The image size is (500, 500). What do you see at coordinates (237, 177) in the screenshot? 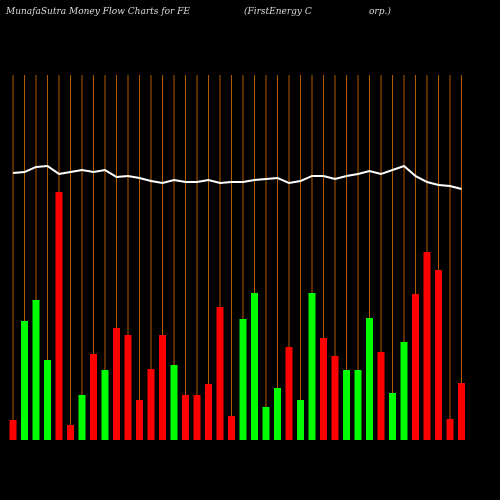
I see `money-flow-line` at bounding box center [237, 177].